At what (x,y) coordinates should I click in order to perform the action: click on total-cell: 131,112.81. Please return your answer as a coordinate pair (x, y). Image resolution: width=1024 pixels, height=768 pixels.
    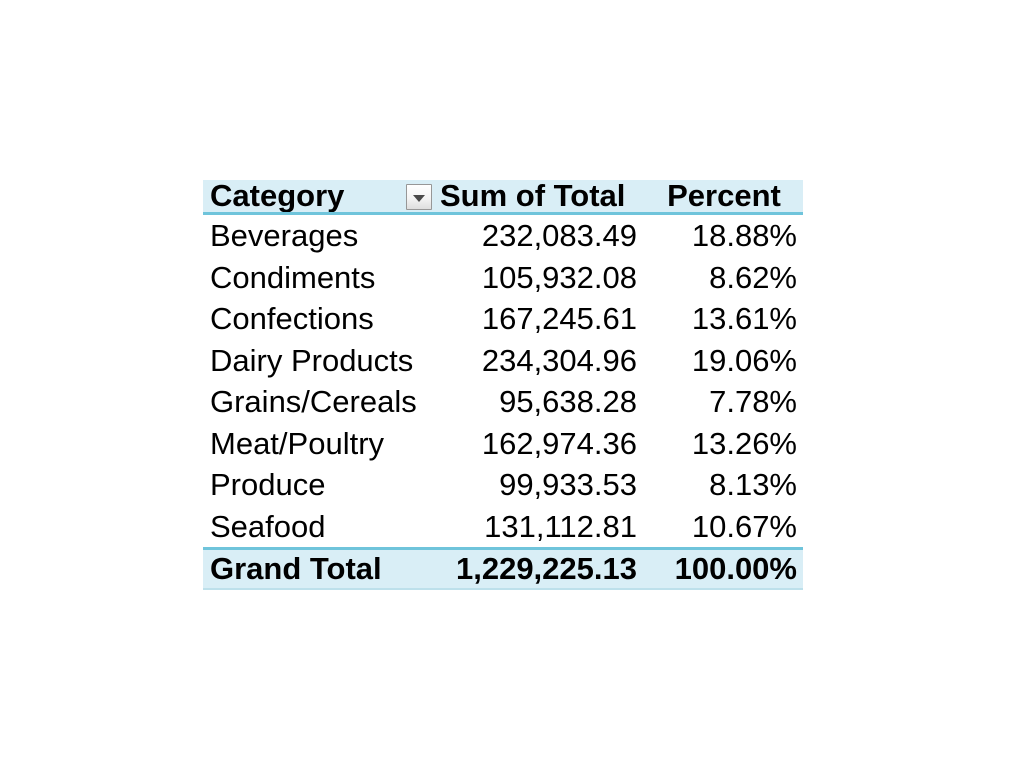
    Looking at the image, I should click on (560, 526).